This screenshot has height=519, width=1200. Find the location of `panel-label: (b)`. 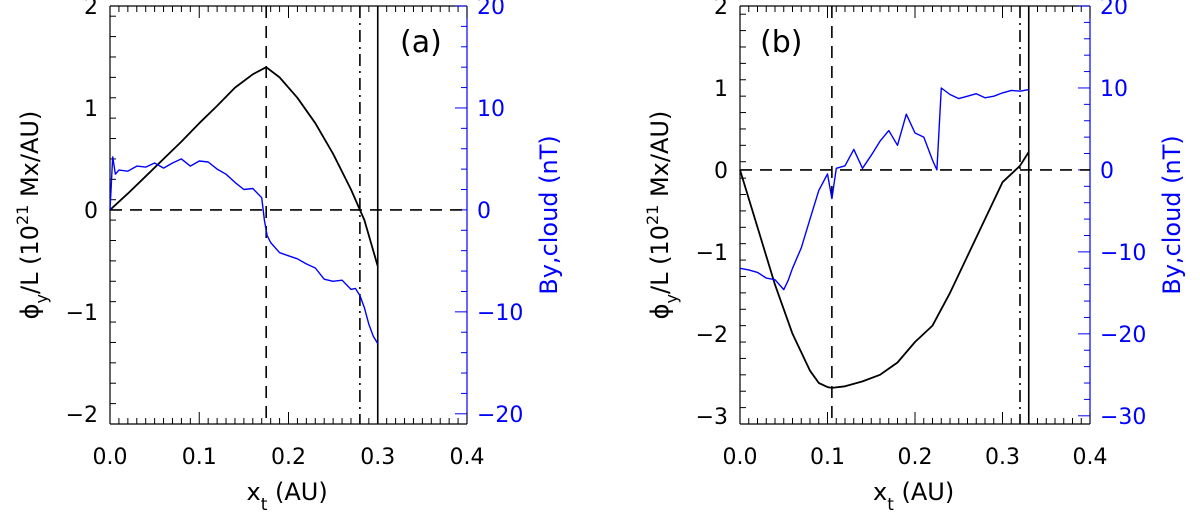

panel-label: (b) is located at coordinates (781, 42).